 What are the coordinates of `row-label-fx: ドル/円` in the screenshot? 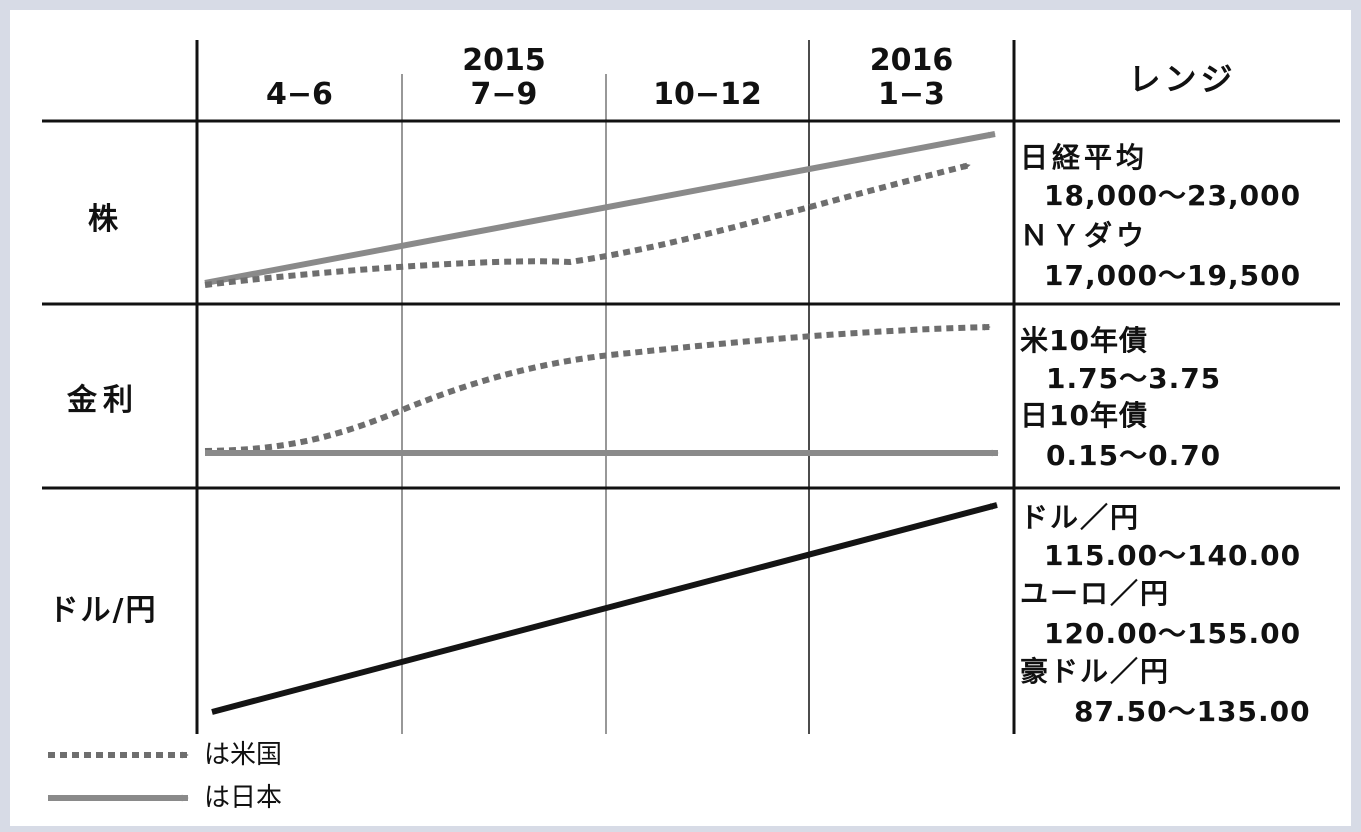 It's located at (103, 610).